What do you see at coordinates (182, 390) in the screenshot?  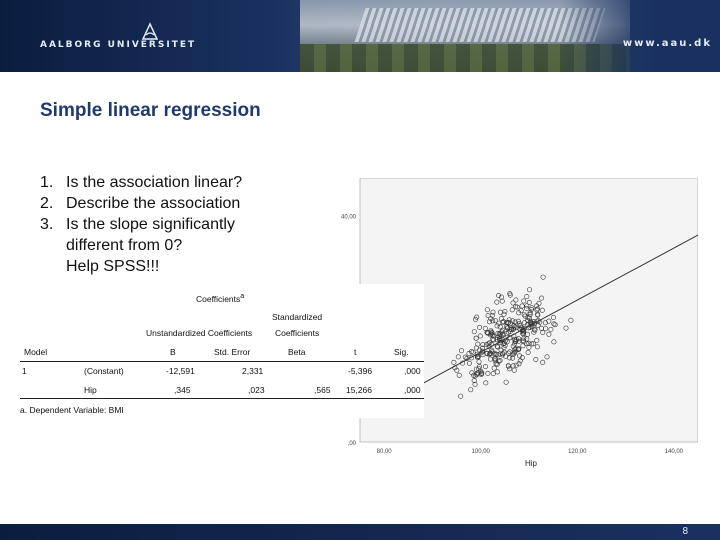 I see `row-hip-b: ,345` at bounding box center [182, 390].